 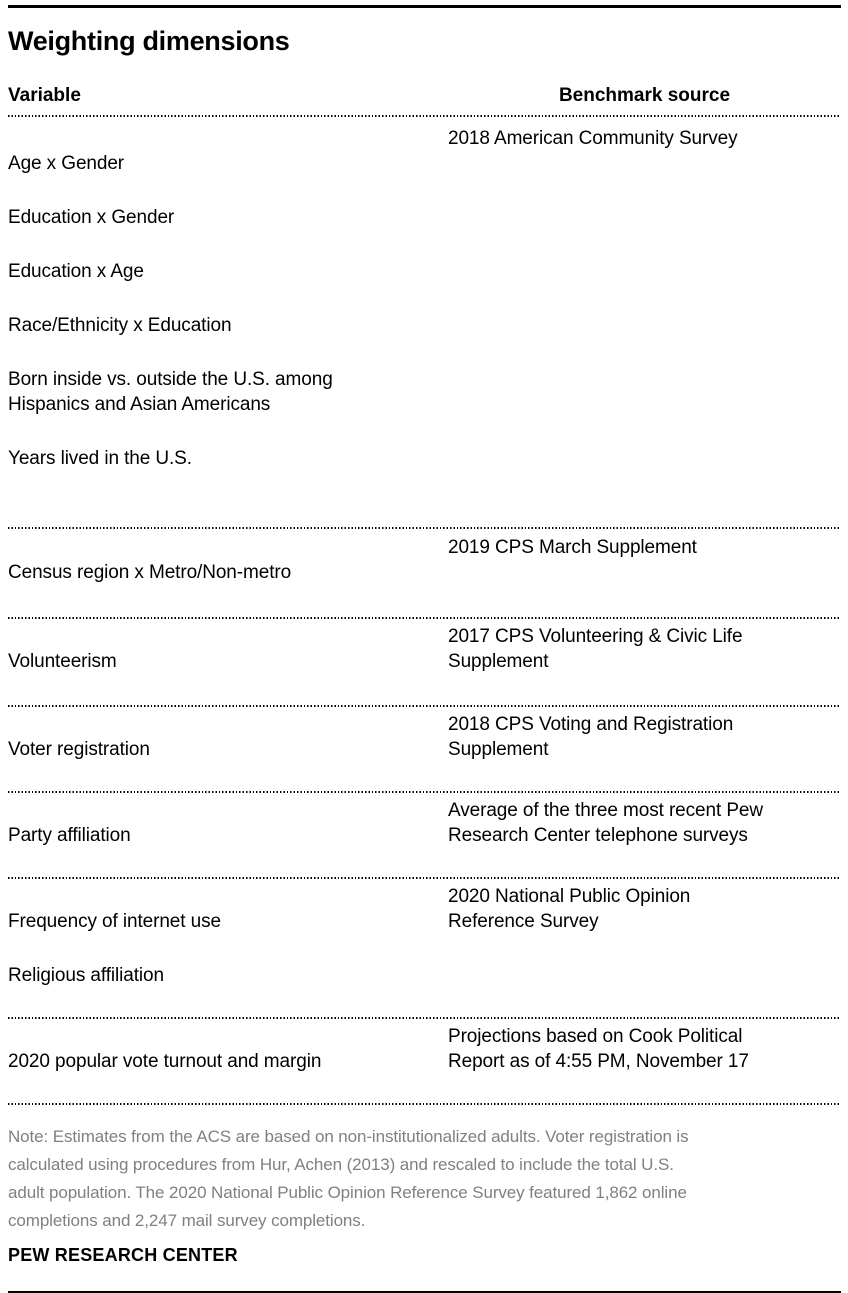 I want to click on variable-item: Voter registration, so click(x=79, y=749).